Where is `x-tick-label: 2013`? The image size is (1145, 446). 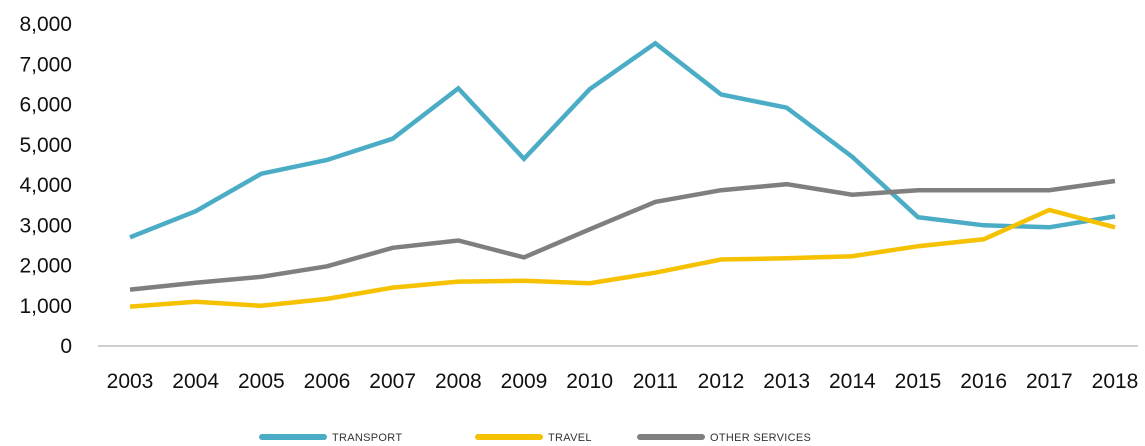 x-tick-label: 2013 is located at coordinates (786, 381).